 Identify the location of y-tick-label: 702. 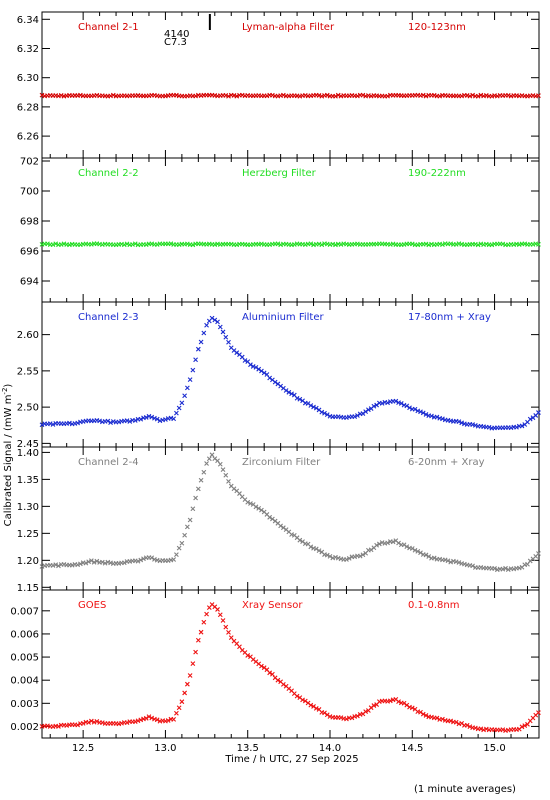
(29, 162).